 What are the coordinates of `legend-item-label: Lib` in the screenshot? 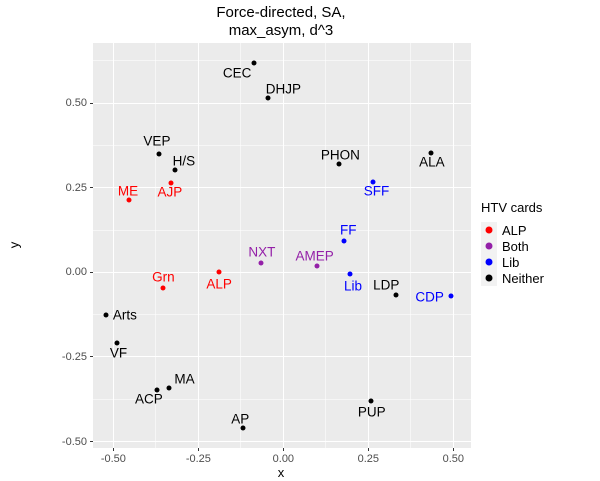 It's located at (511, 262).